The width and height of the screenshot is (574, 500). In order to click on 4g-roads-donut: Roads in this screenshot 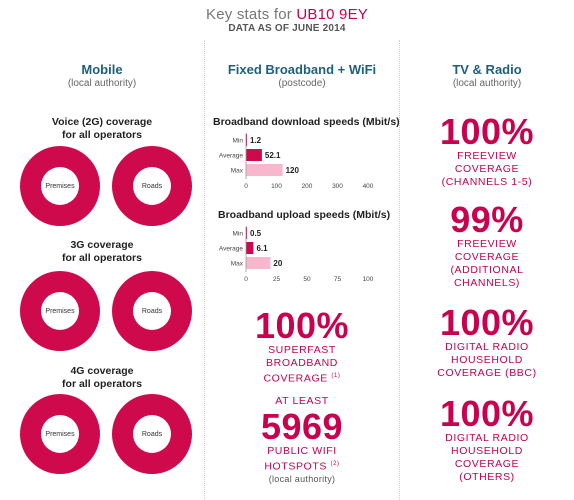, I will do `click(152, 434)`.